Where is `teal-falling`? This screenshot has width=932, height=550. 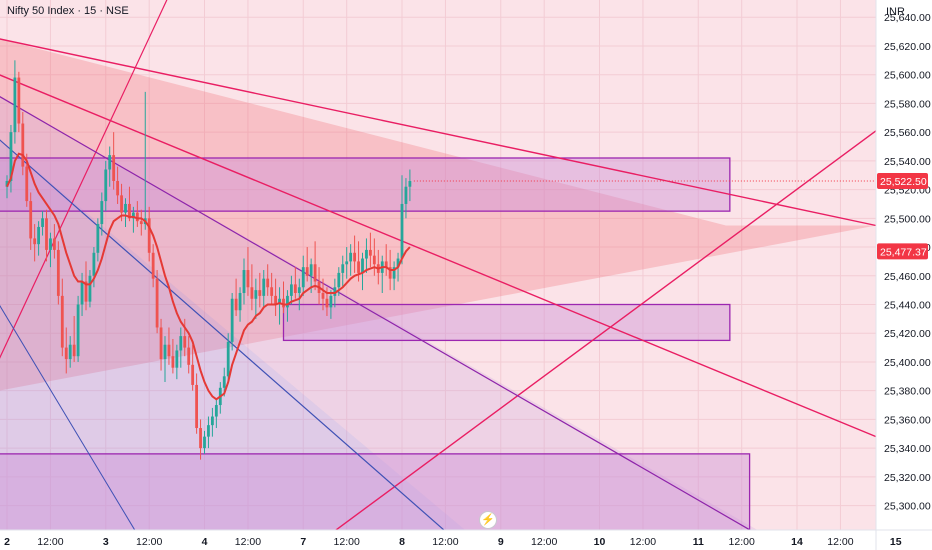 teal-falling is located at coordinates (69, 419).